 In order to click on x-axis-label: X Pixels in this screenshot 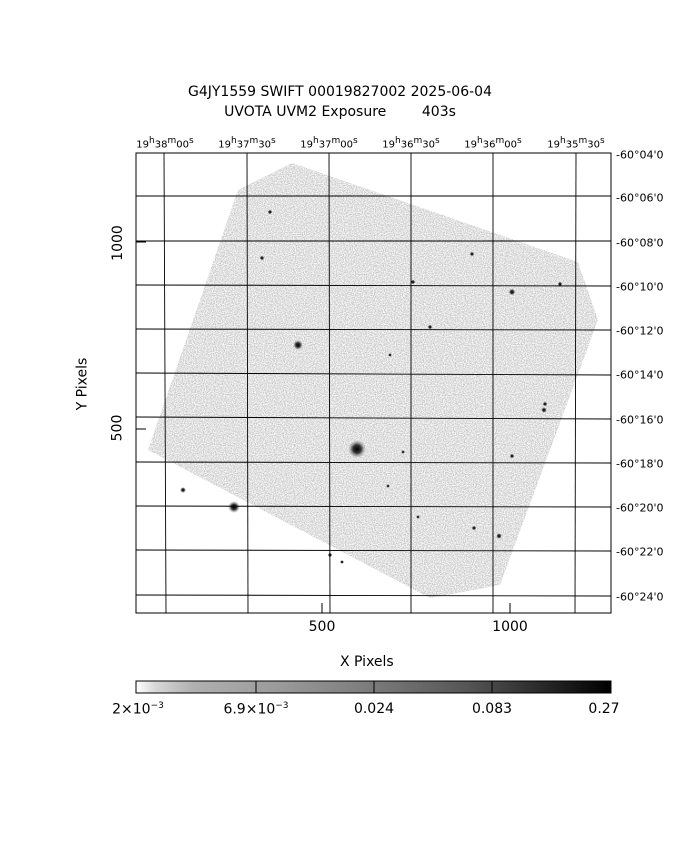, I will do `click(367, 662)`.